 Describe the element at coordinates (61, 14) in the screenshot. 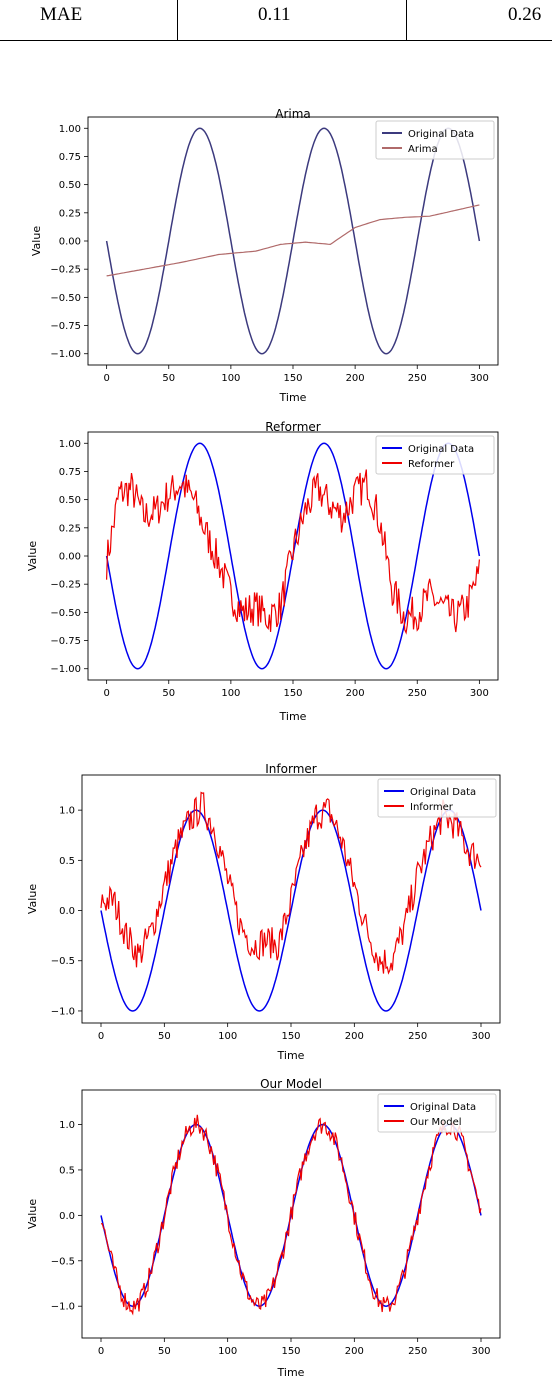

I see `metric-name-cell: MAE` at that location.